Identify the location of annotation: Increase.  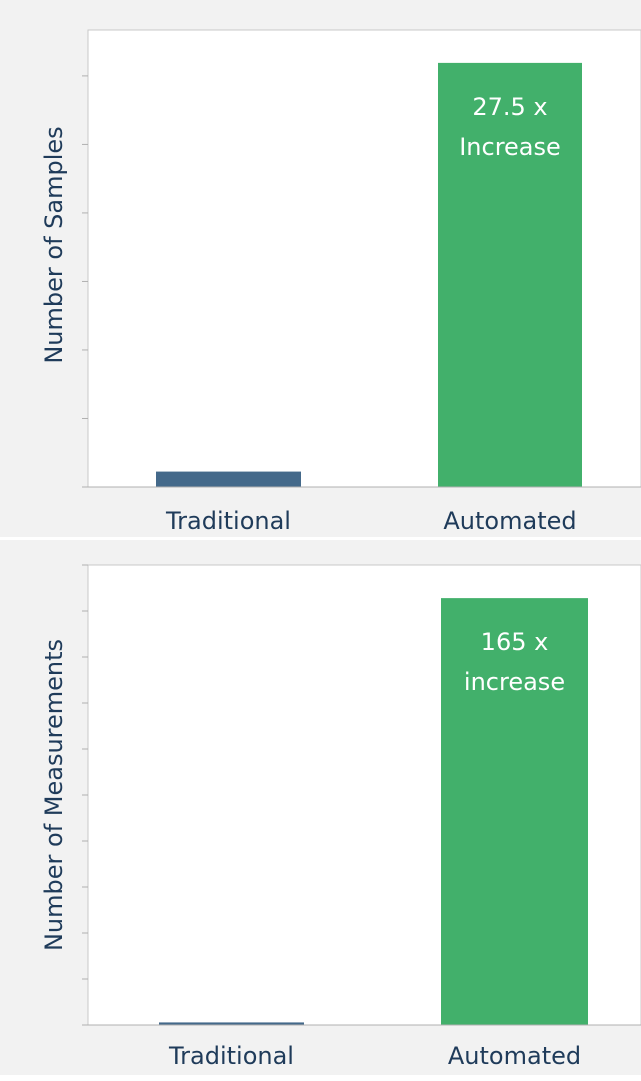
(510, 147).